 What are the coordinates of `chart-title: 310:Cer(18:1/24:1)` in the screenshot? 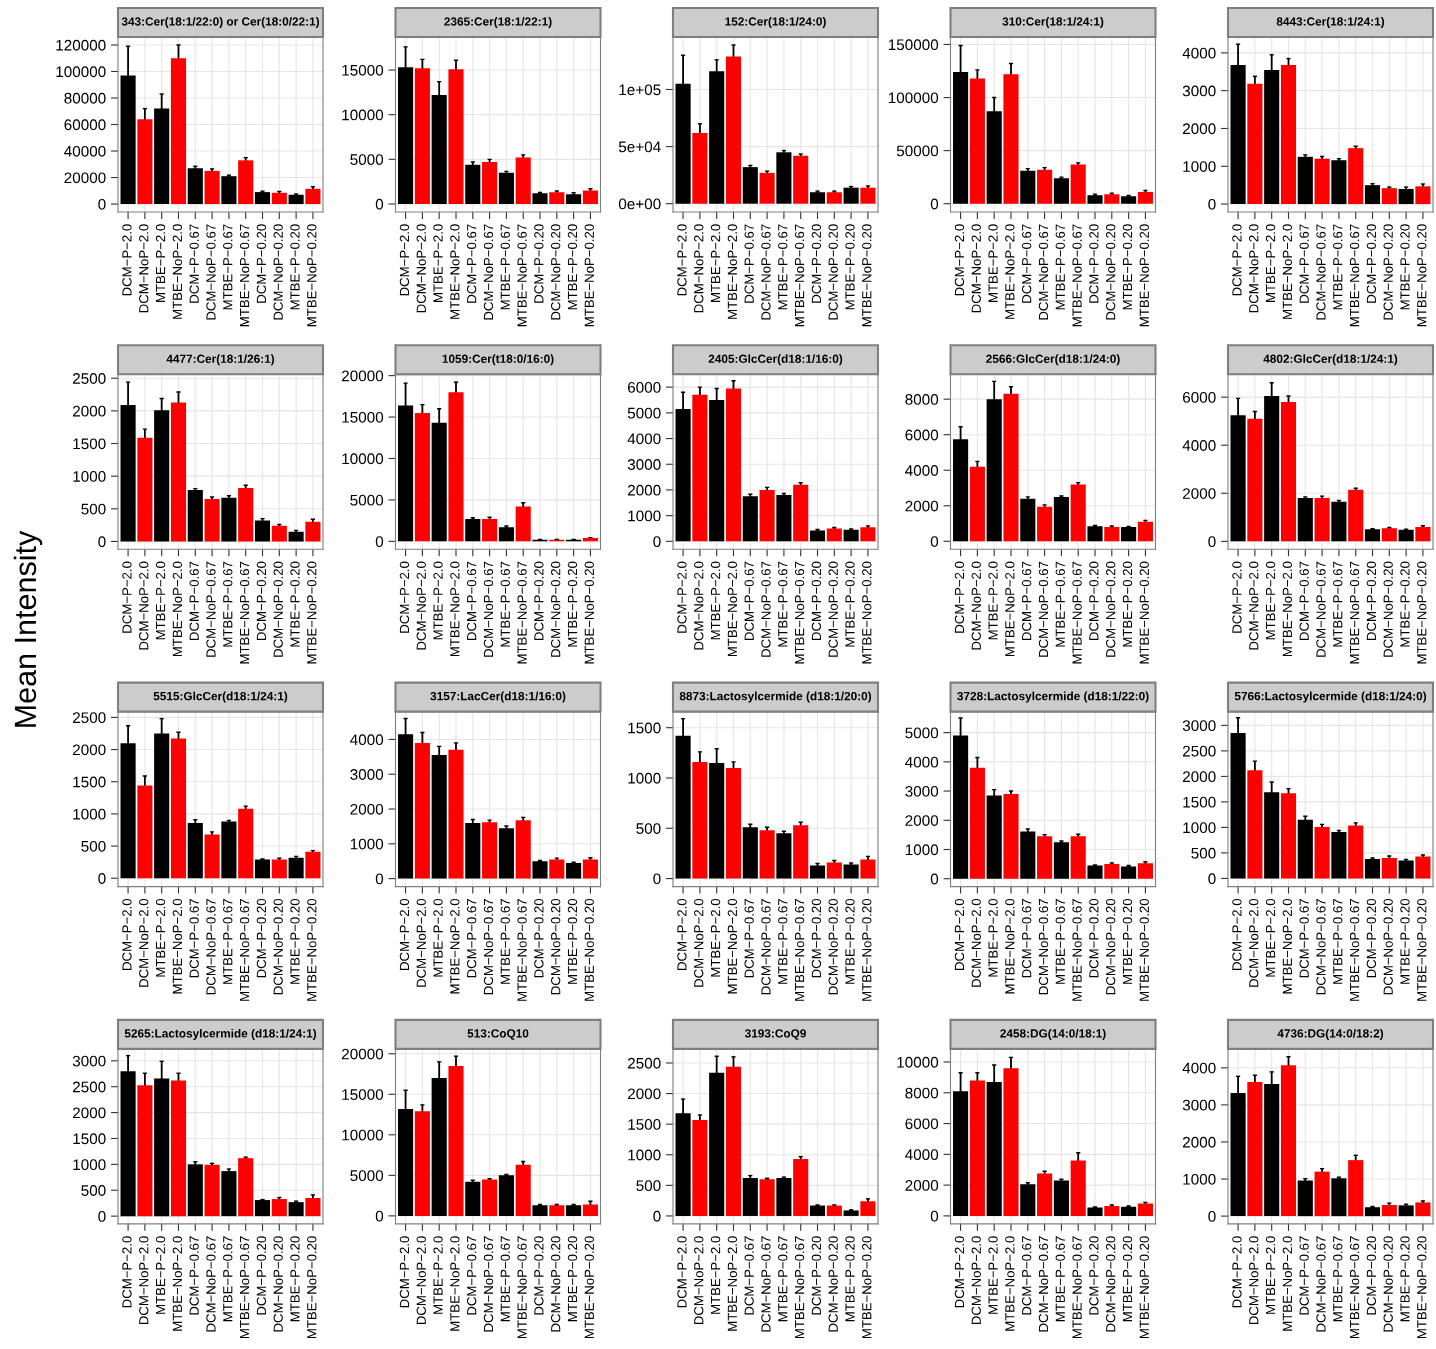 It's located at (1053, 22).